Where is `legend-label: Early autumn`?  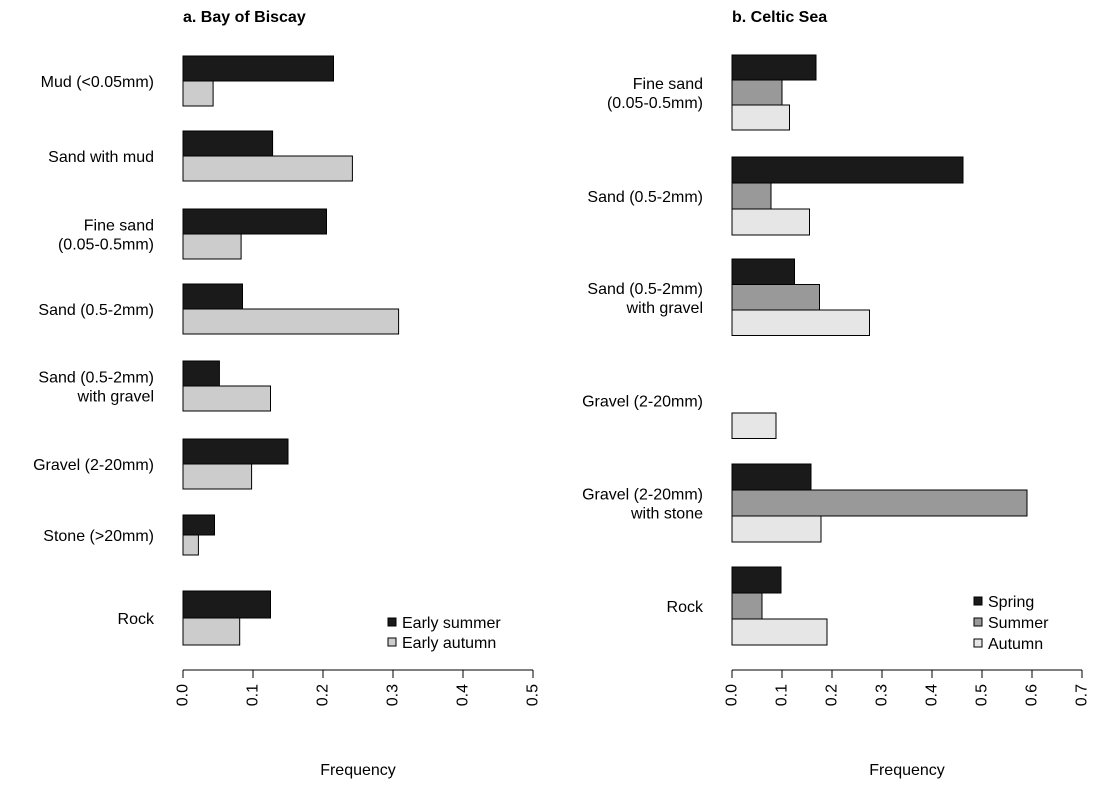
legend-label: Early autumn is located at coordinates (449, 643).